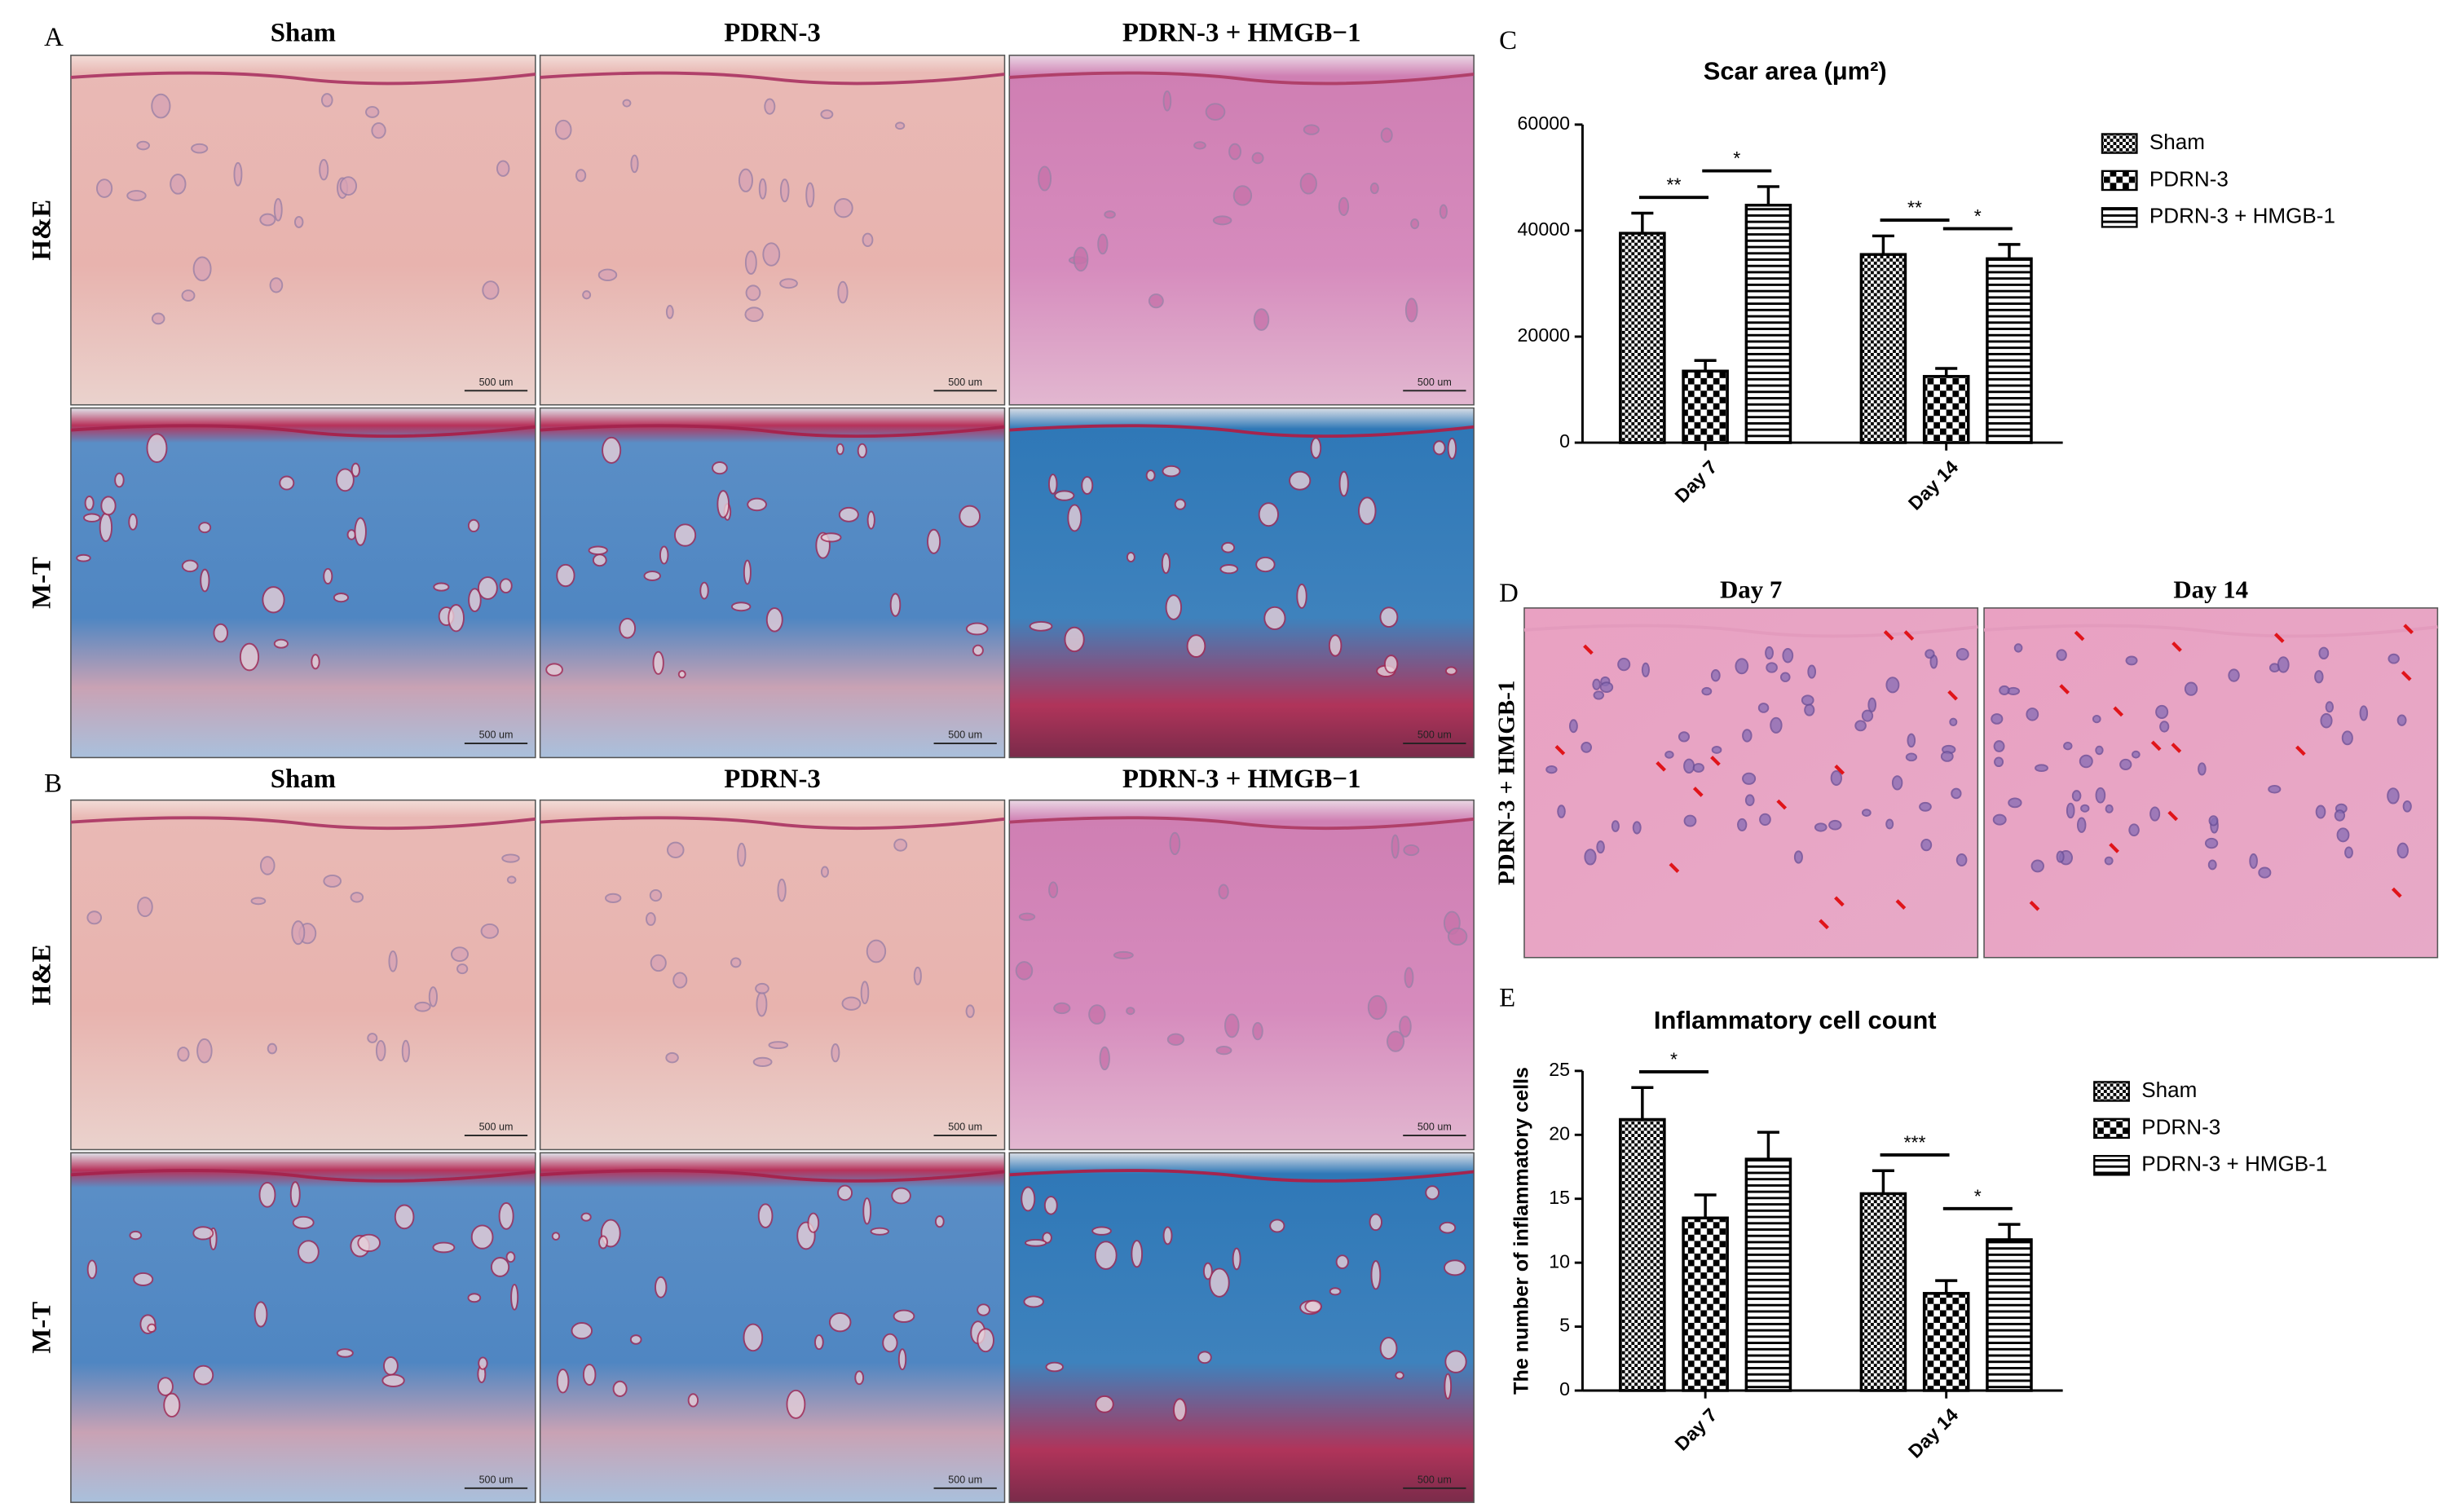 This screenshot has height=1512, width=2447. I want to click on epidermis, so click(773, 432).